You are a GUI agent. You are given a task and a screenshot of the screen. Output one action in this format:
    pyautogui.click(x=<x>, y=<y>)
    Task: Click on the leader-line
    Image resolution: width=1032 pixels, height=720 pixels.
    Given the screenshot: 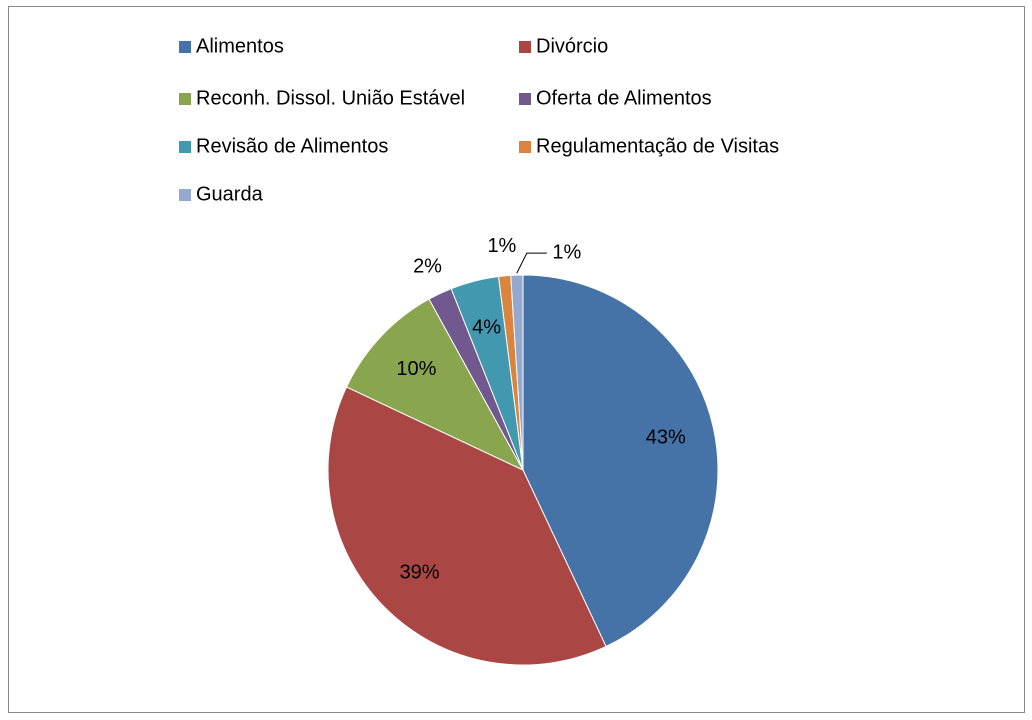 What is the action you would take?
    pyautogui.click(x=531, y=263)
    